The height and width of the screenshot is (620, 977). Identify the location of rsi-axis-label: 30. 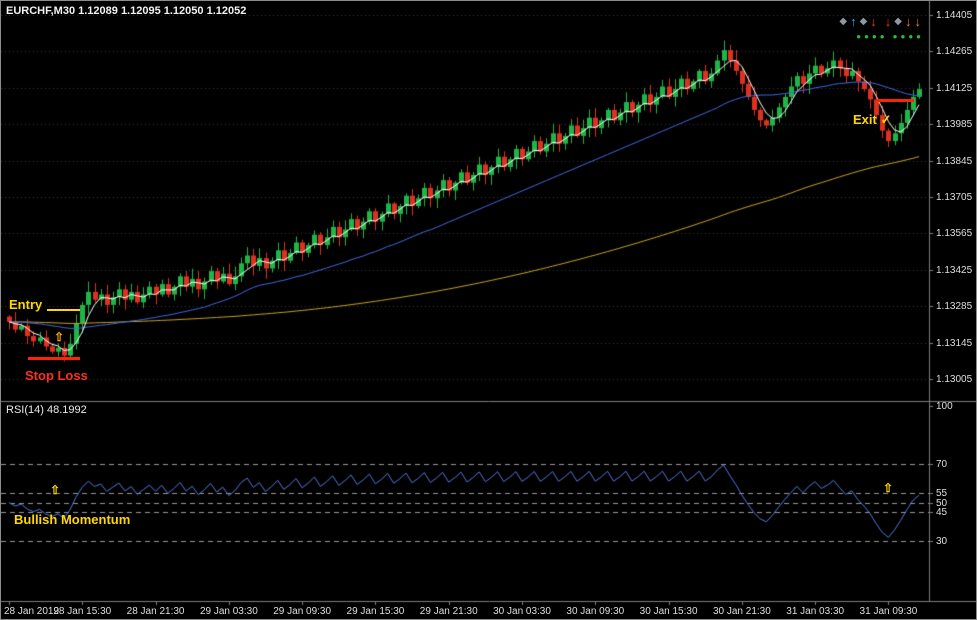
(942, 541).